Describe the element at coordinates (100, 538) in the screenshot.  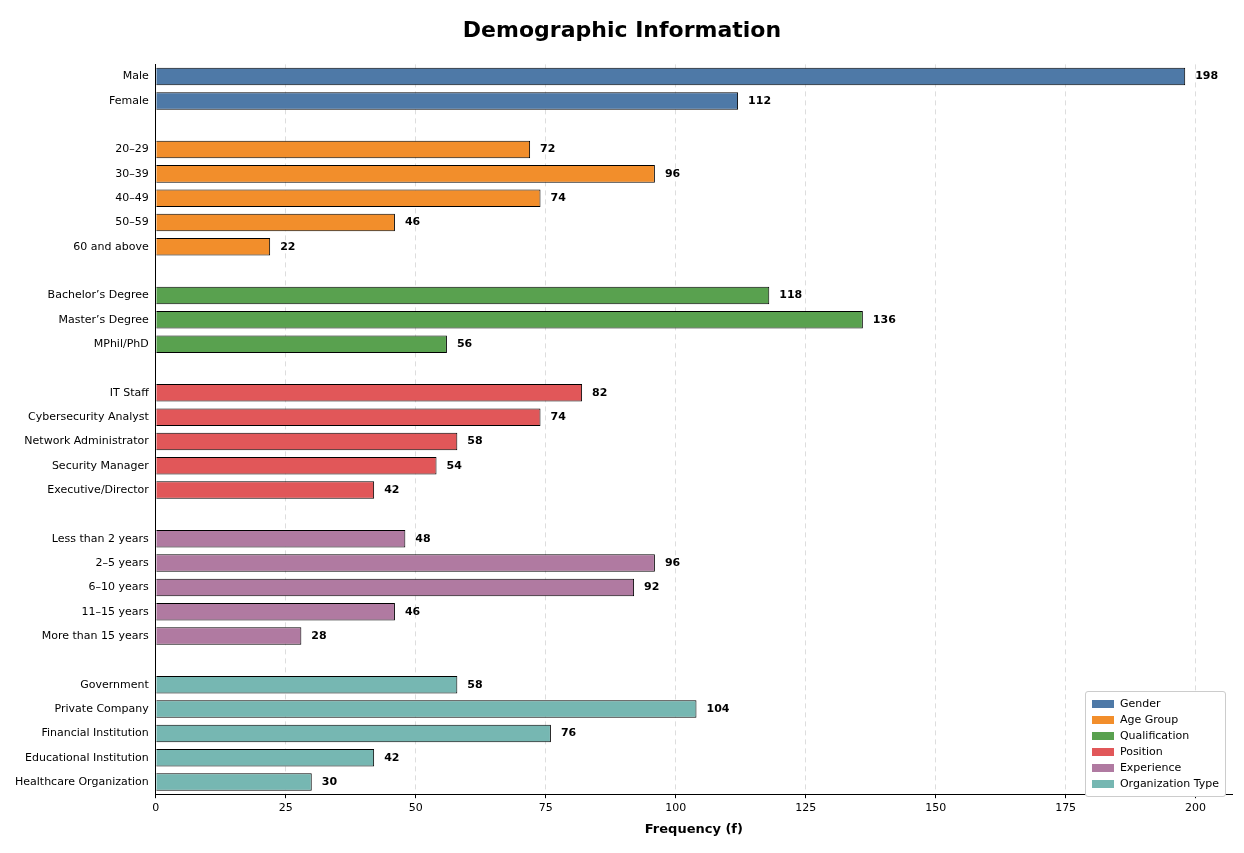
I see `y-tick-label: Less than 2 years` at that location.